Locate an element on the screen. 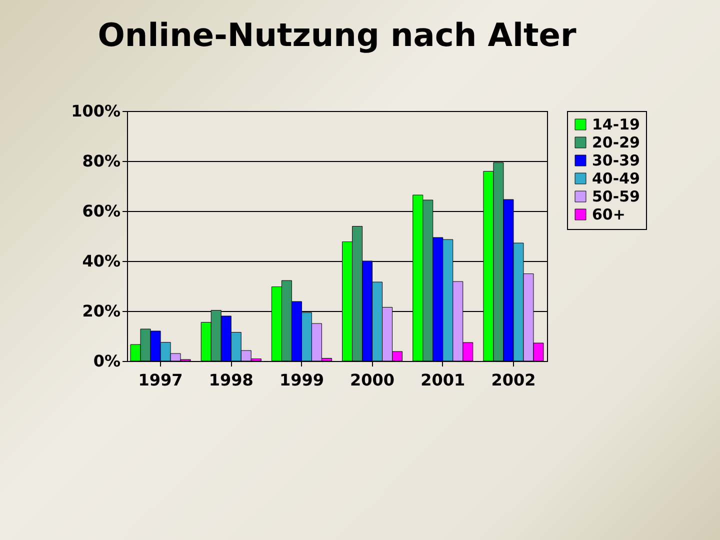  y-tick-label: 100% is located at coordinates (95, 111).